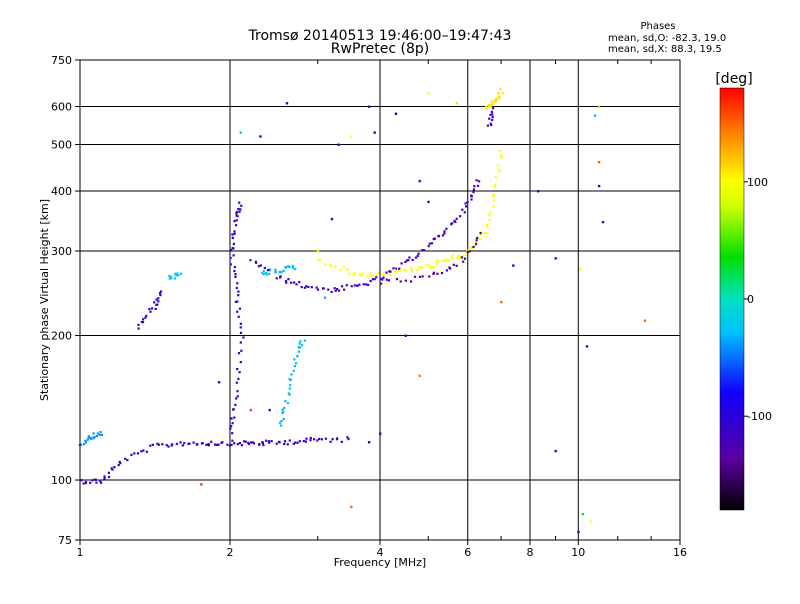  I want to click on y-tick-label: 300, so click(61, 251).